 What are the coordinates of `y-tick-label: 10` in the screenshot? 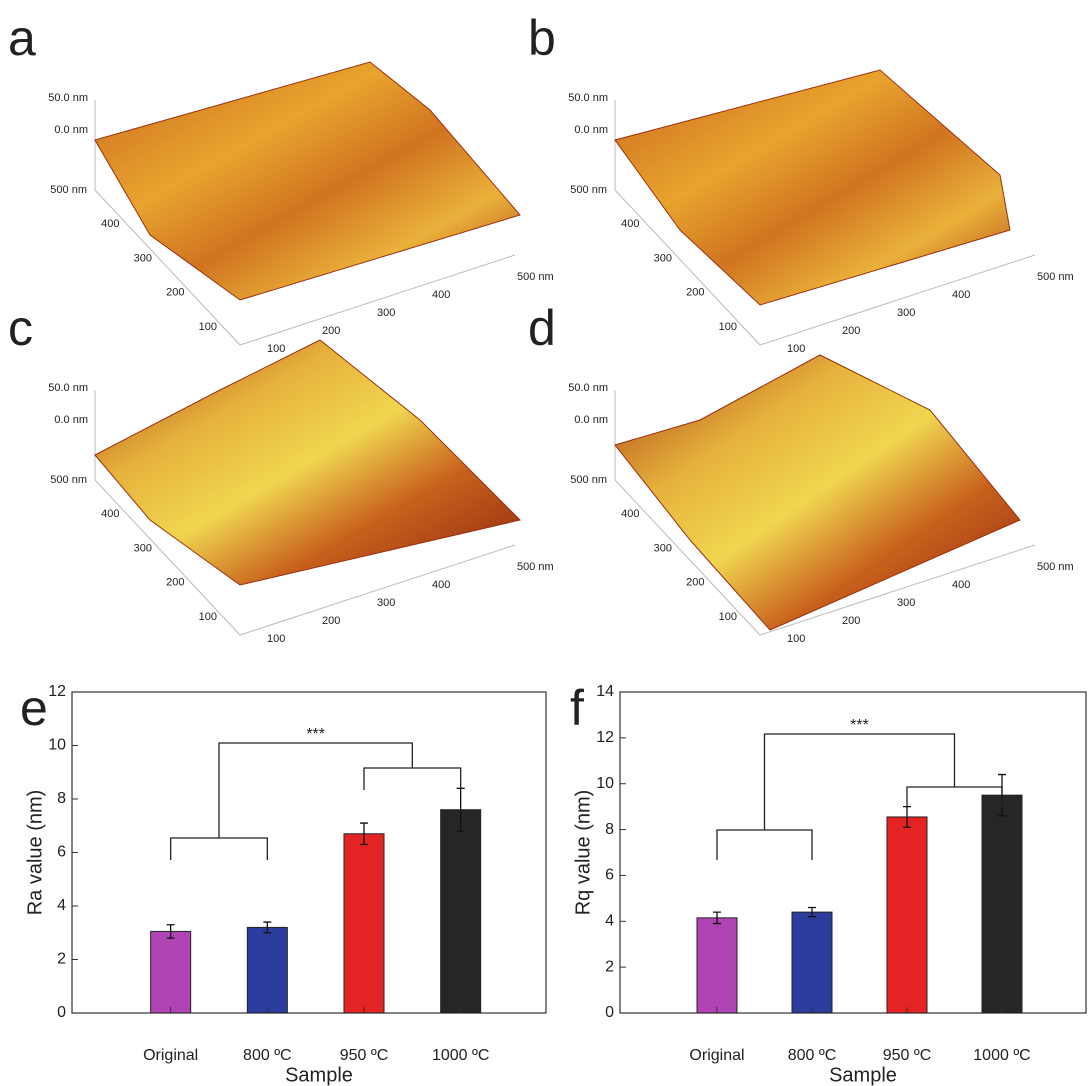 It's located at (57, 745).